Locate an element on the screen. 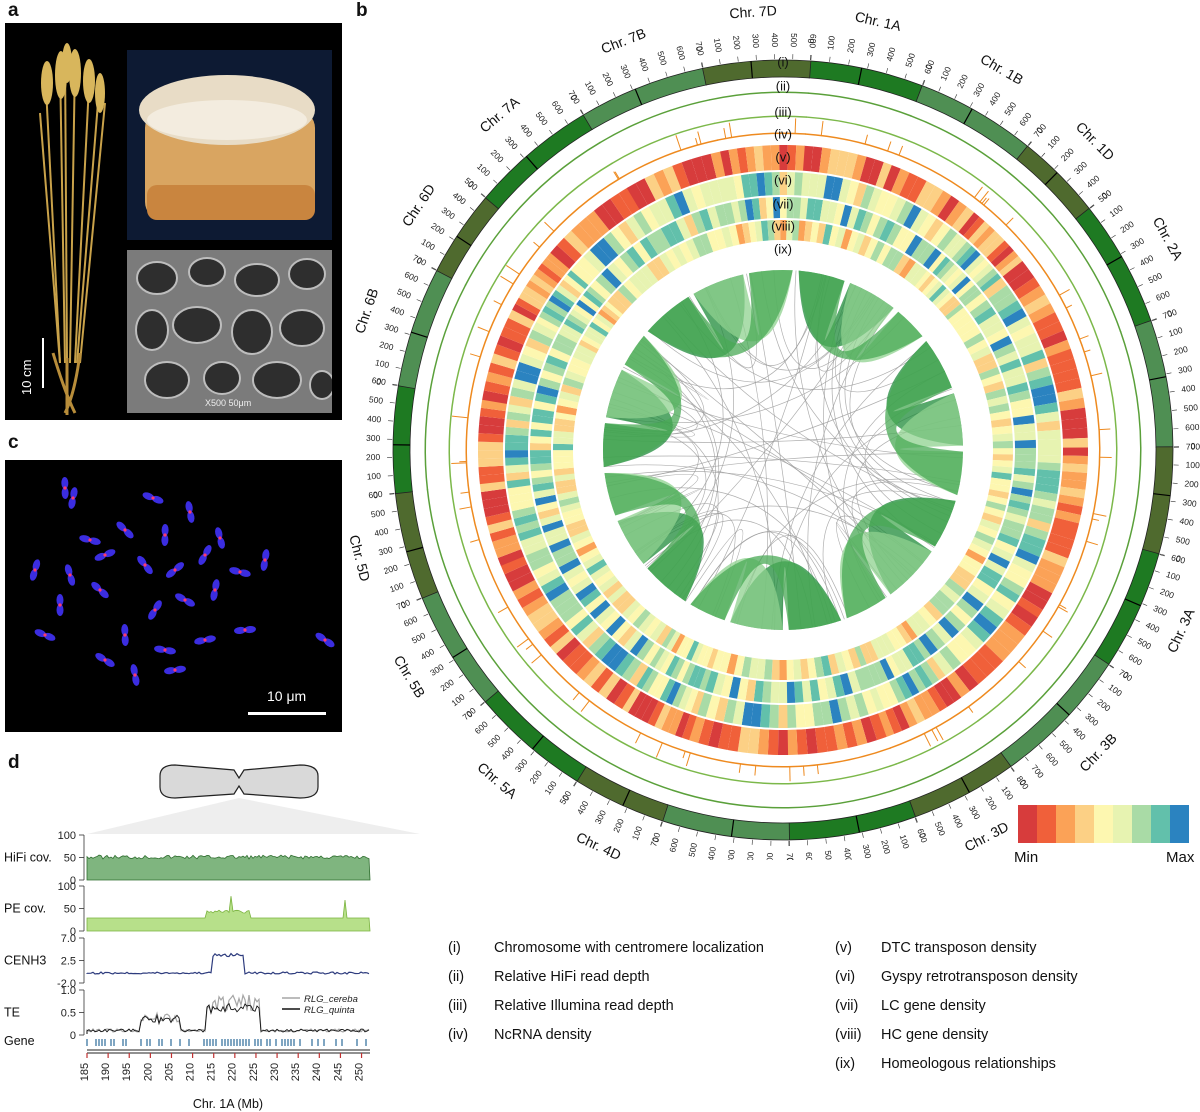 This screenshot has height=1112, width=1200. link-line is located at coordinates (888, 556).